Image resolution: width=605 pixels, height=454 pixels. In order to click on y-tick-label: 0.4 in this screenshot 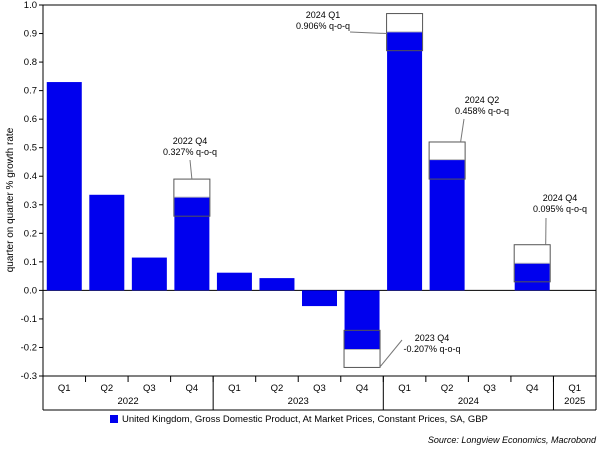, I will do `click(30, 176)`.